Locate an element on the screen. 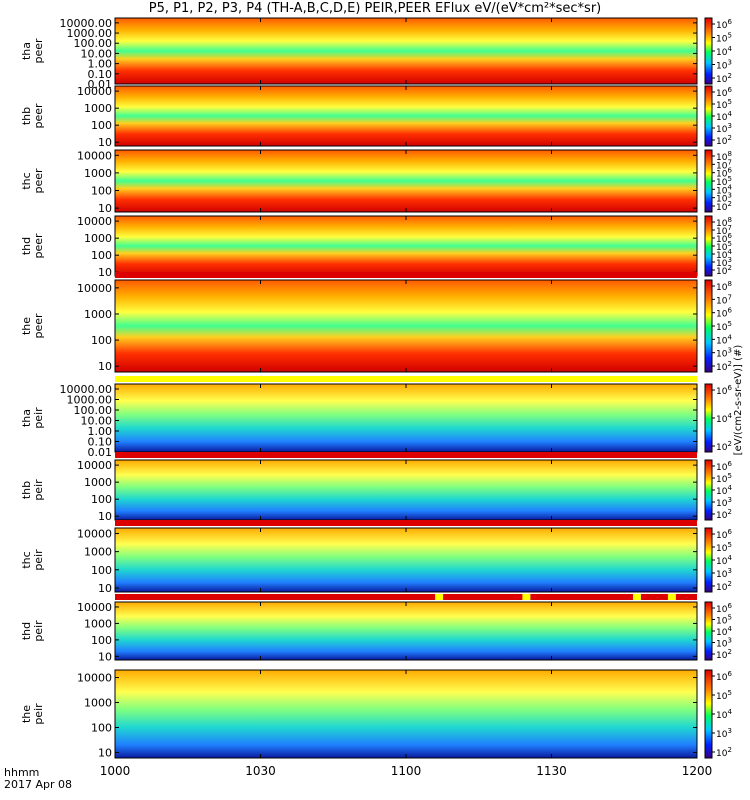  y-axis-label-probe: thd is located at coordinates (26, 246).